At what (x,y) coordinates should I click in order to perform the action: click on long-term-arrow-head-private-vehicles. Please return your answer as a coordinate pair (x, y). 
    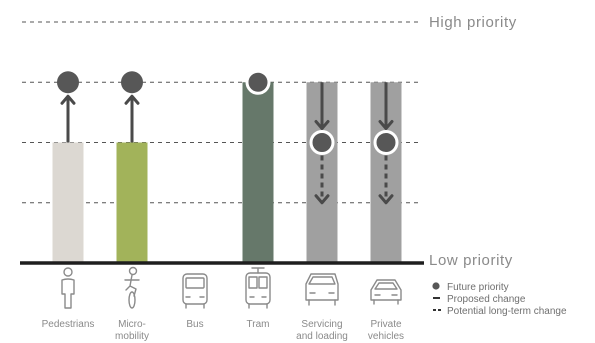
    Looking at the image, I should click on (386, 199).